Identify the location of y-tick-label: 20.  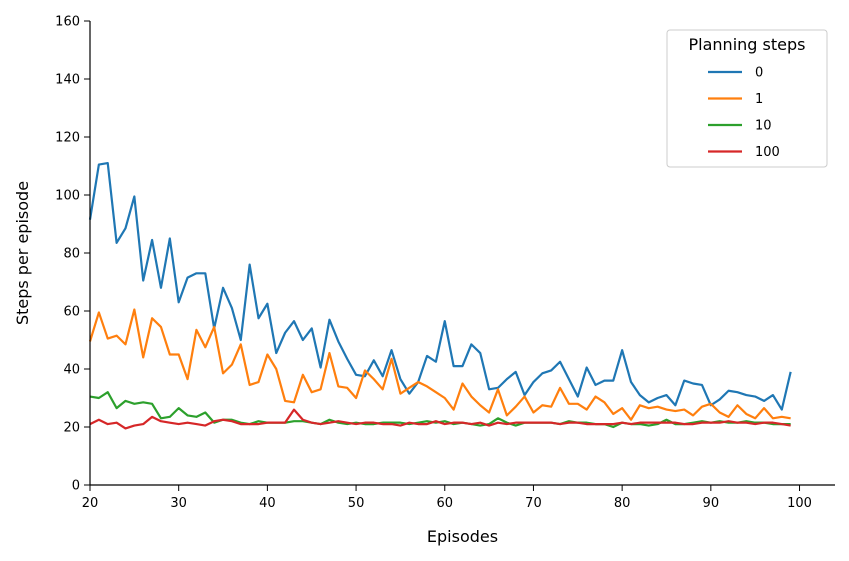
(71, 428).